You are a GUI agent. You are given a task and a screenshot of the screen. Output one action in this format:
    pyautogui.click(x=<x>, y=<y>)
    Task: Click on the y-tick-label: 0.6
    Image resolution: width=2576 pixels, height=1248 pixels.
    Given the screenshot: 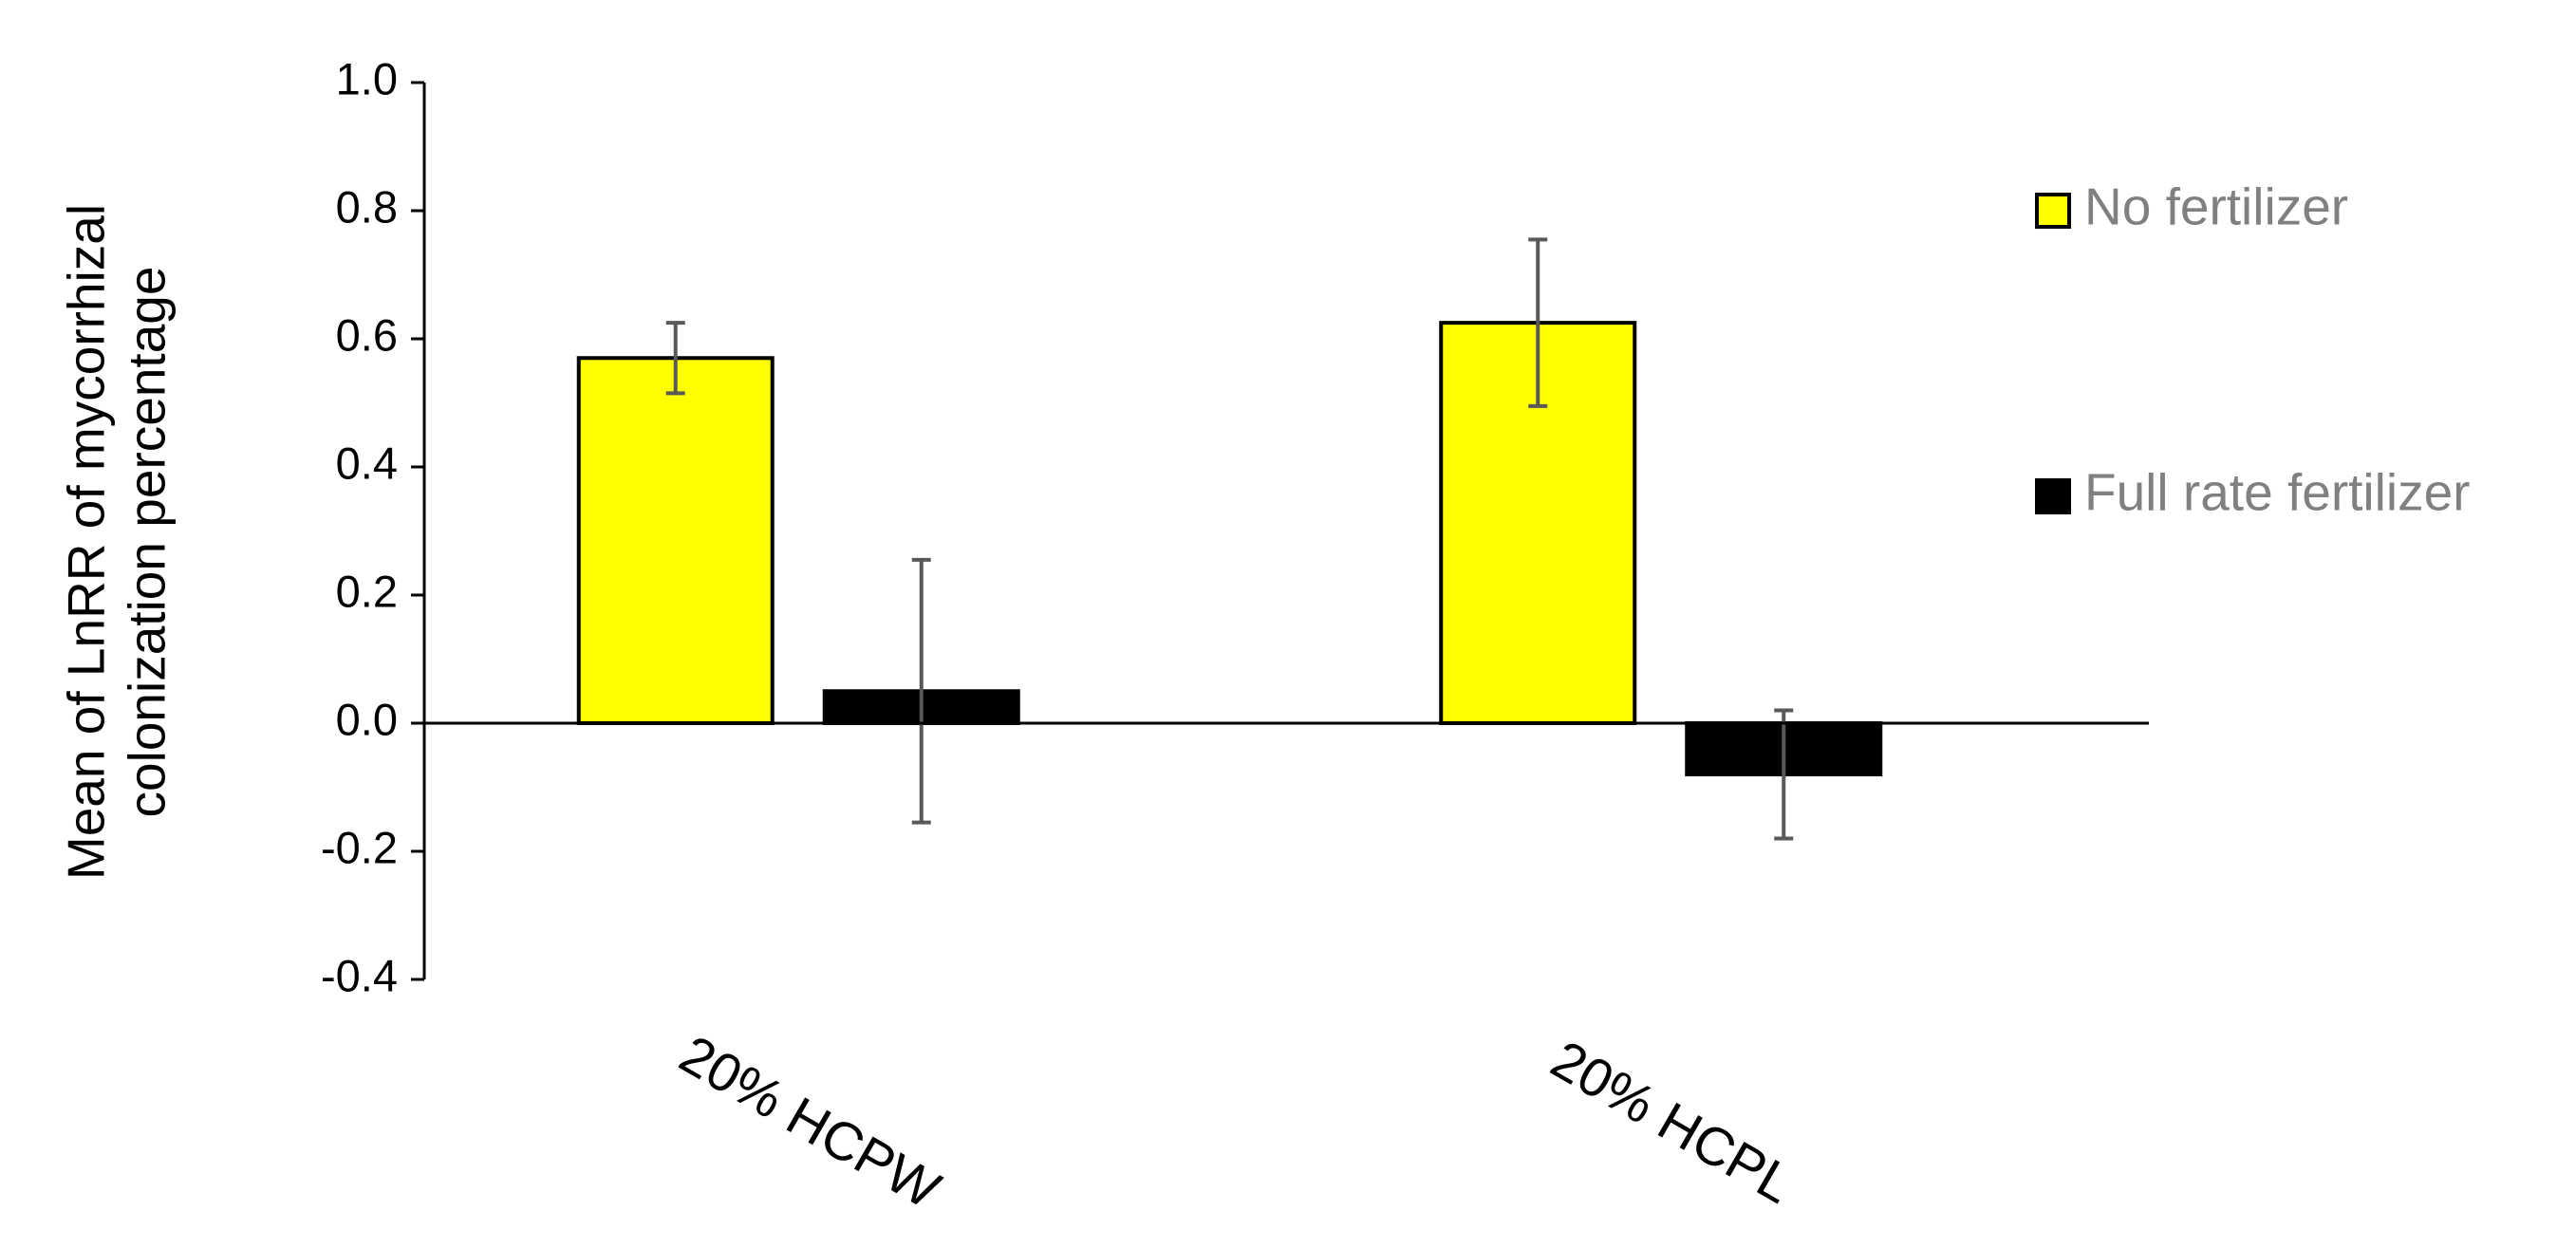 What is the action you would take?
    pyautogui.click(x=367, y=334)
    